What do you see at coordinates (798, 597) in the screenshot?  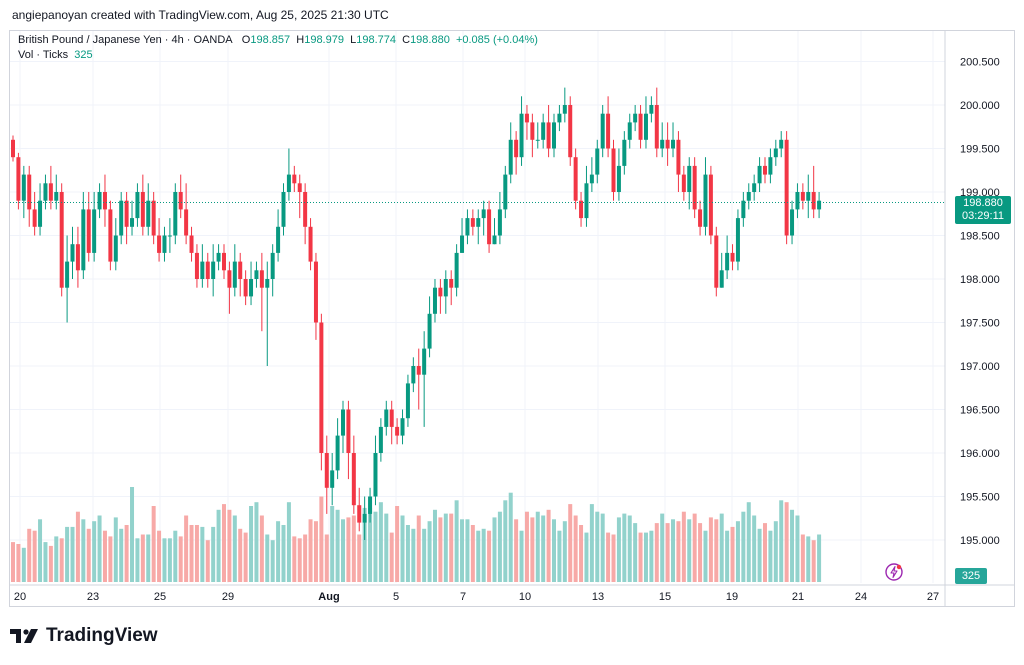 I see `x-tick-label: 21` at bounding box center [798, 597].